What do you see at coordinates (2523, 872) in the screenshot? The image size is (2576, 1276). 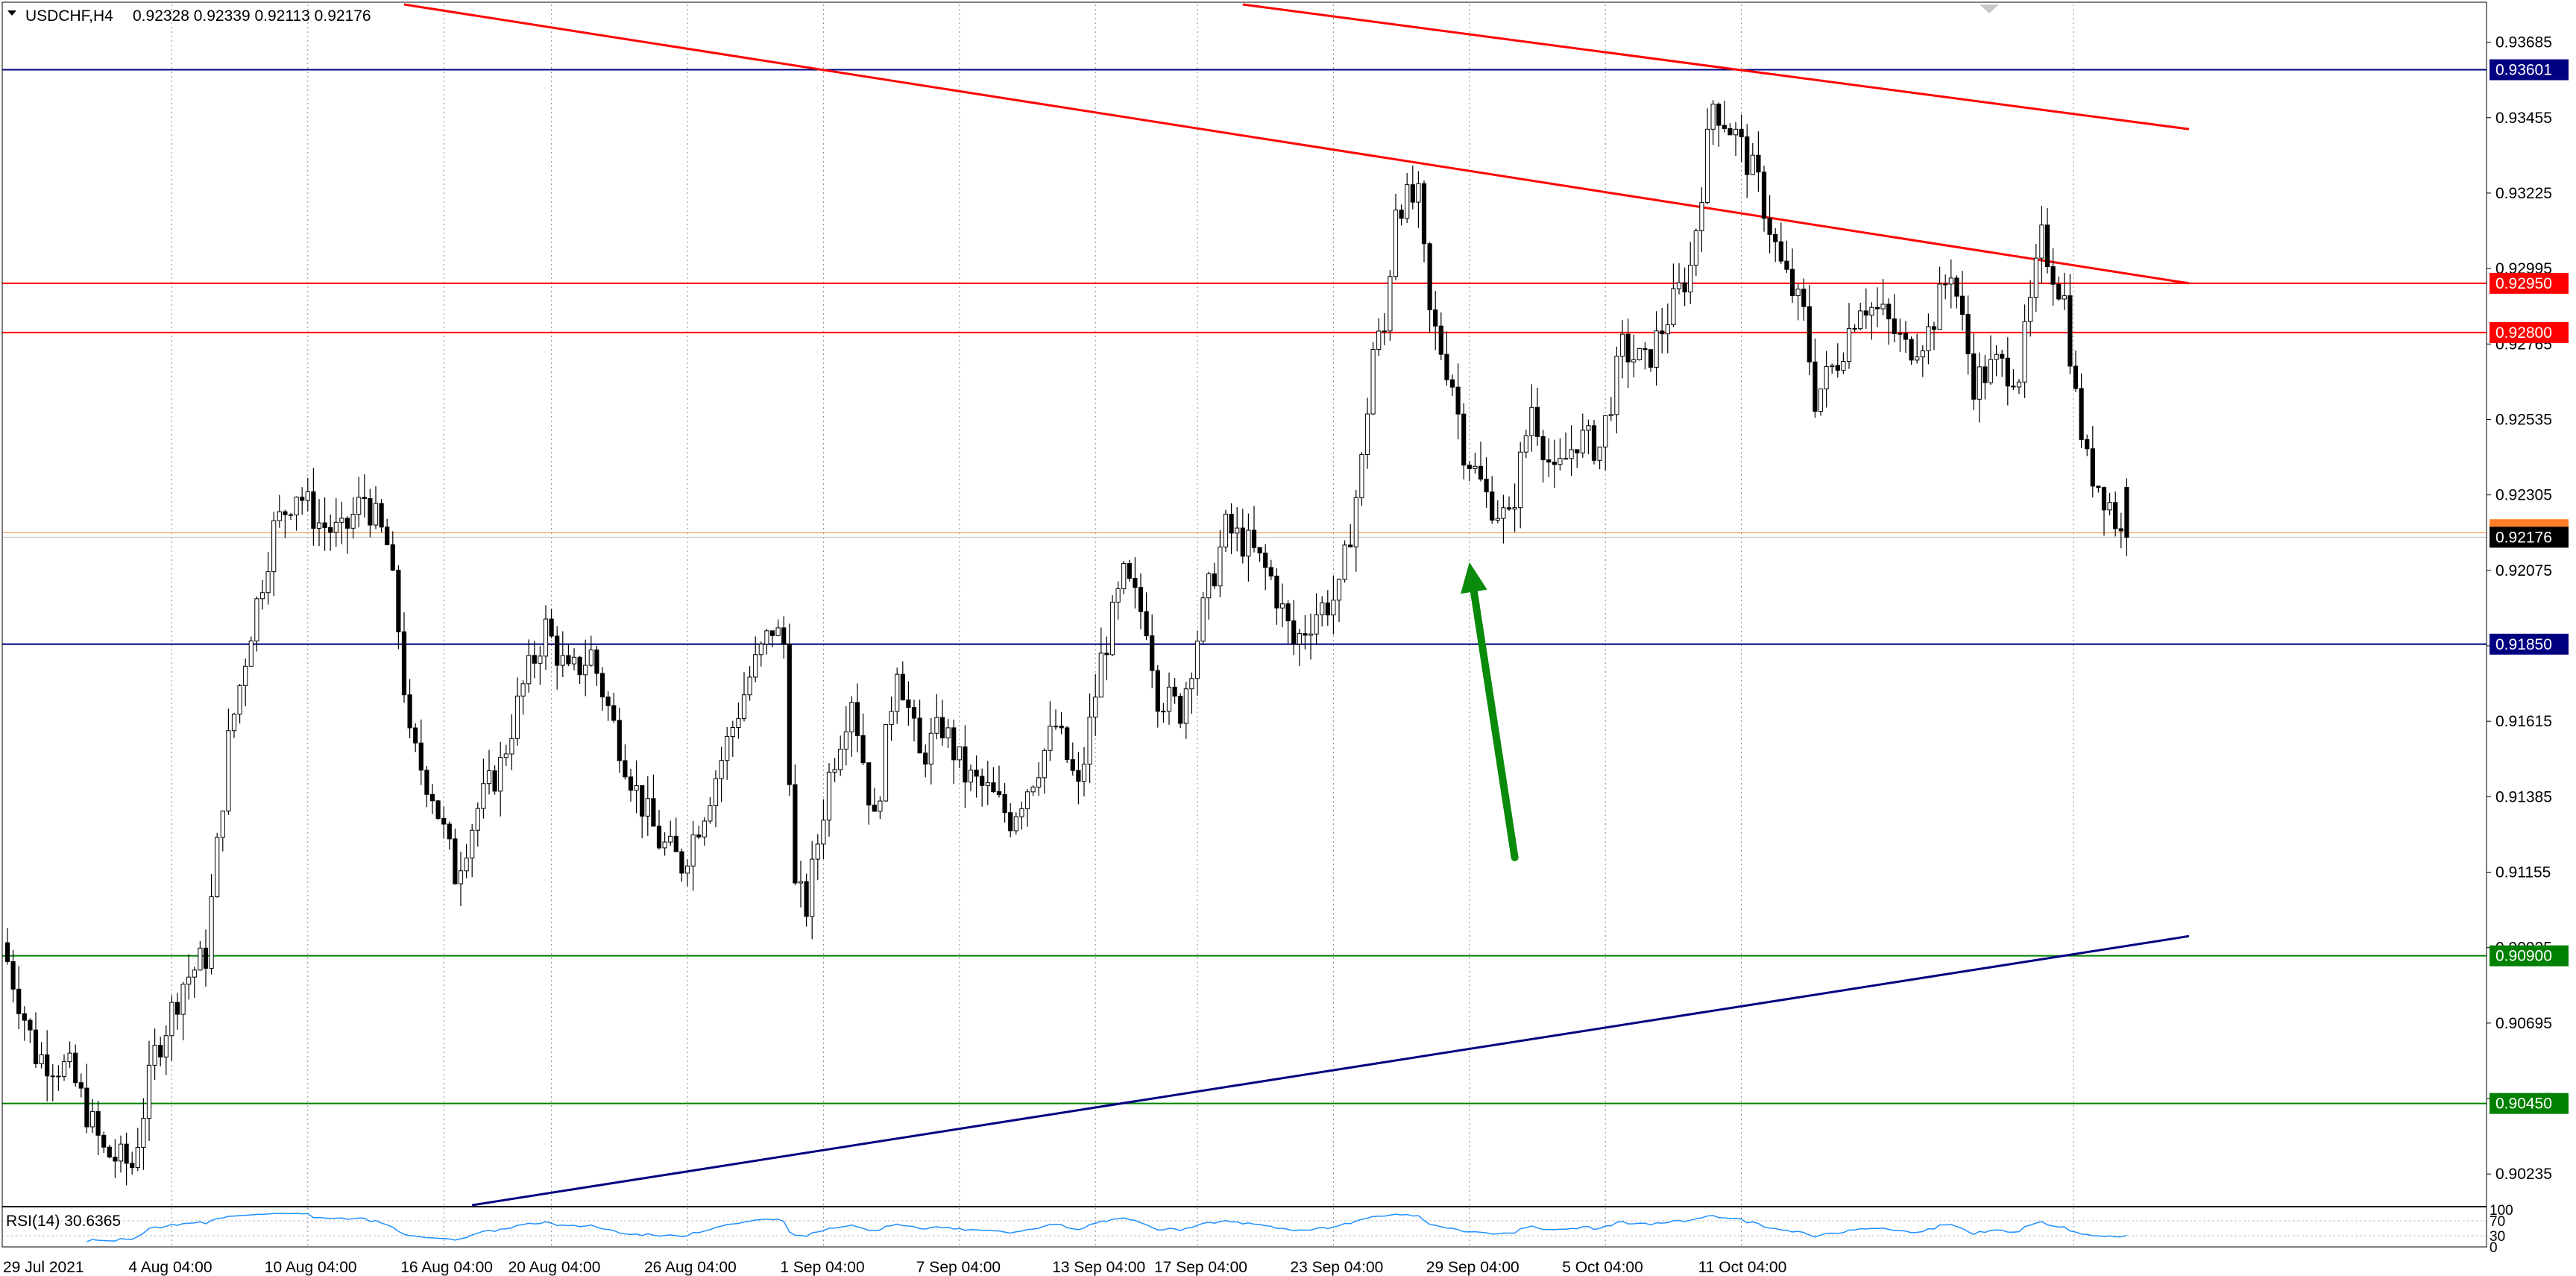 I see `price-axis-label: 0.91155` at bounding box center [2523, 872].